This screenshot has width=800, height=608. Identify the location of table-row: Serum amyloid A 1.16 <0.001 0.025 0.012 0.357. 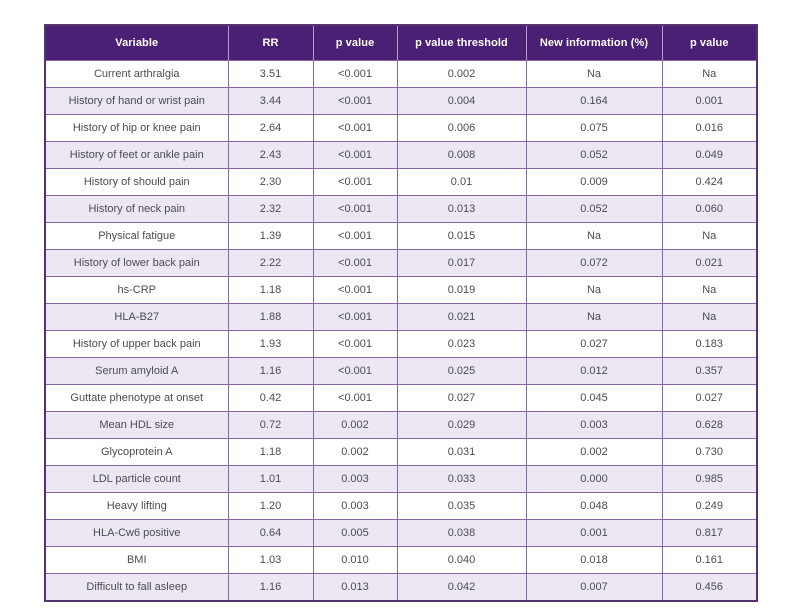
(401, 371).